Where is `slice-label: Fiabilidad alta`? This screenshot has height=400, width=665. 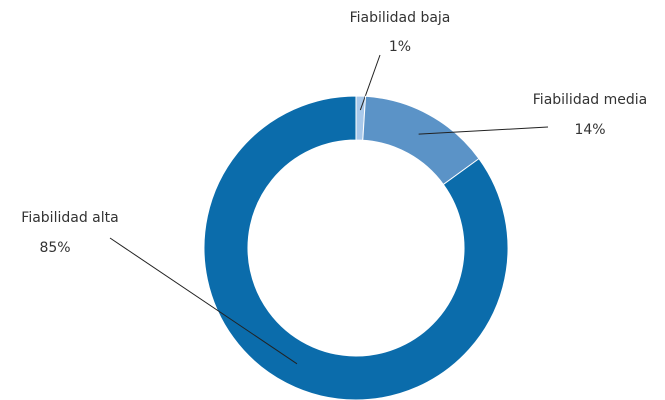 slice-label: Fiabilidad alta is located at coordinates (69, 218).